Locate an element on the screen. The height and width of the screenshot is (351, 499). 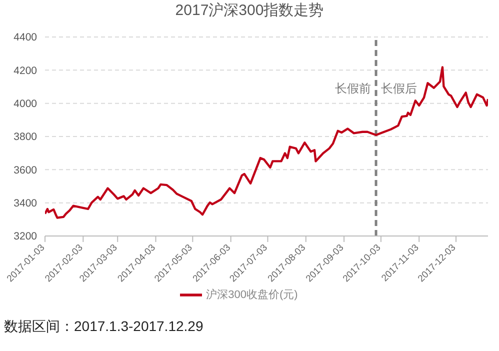
y-tick-label: 4000 is located at coordinates (26, 104).